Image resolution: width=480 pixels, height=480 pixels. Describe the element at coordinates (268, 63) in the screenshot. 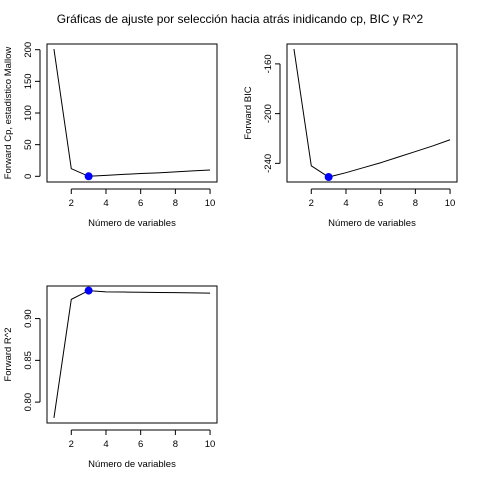

I see `y-tick-label: -160` at that location.